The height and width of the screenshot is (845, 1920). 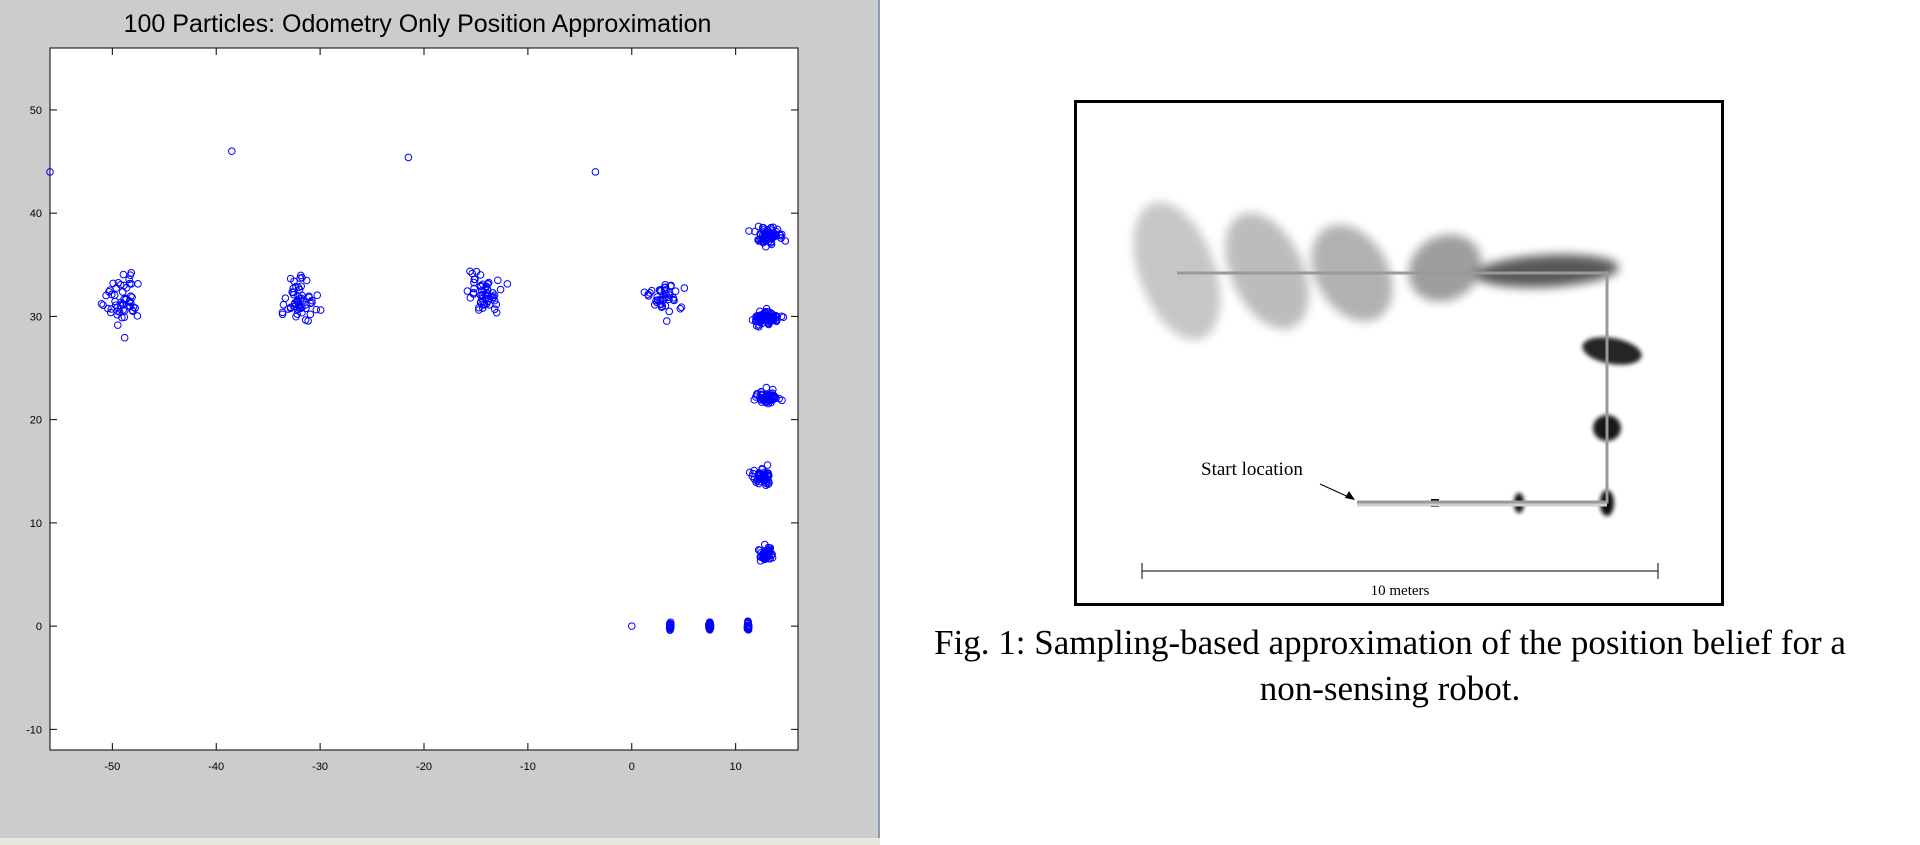 What do you see at coordinates (424, 767) in the screenshot?
I see `x-tick-label: -20` at bounding box center [424, 767].